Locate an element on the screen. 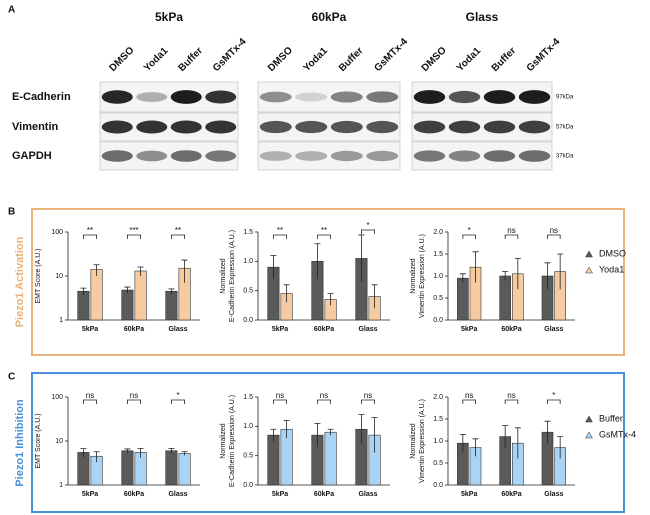 The image size is (650, 515). x-tick-label: 5kPa is located at coordinates (280, 494).